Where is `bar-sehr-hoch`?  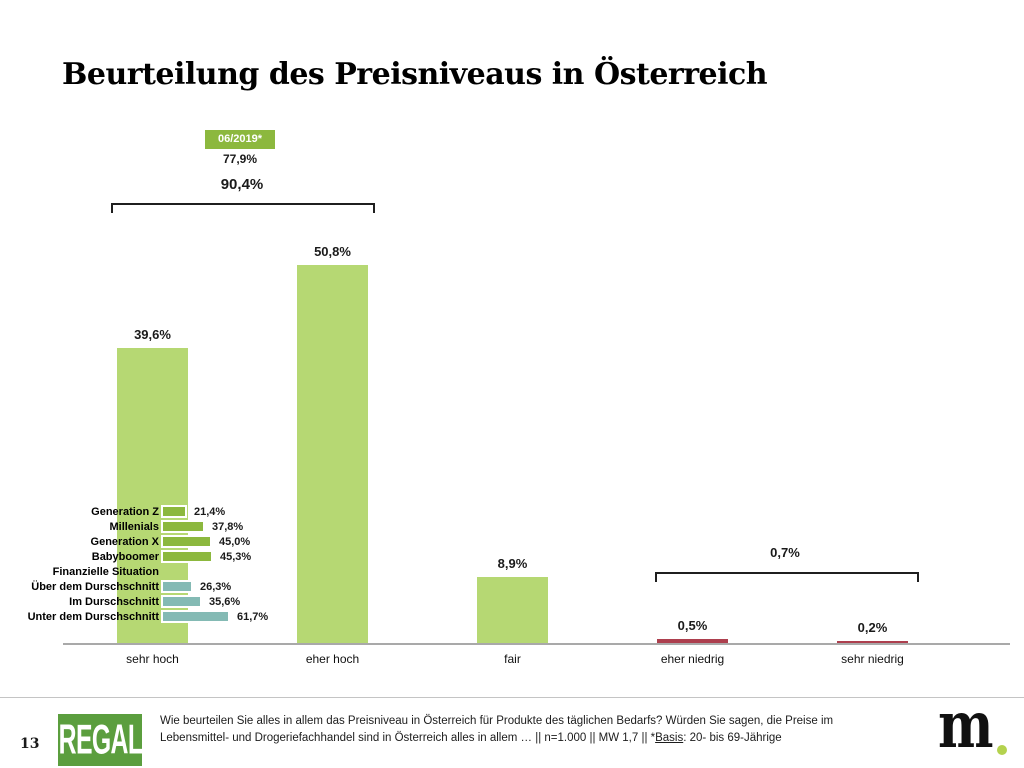 bar-sehr-hoch is located at coordinates (152, 495).